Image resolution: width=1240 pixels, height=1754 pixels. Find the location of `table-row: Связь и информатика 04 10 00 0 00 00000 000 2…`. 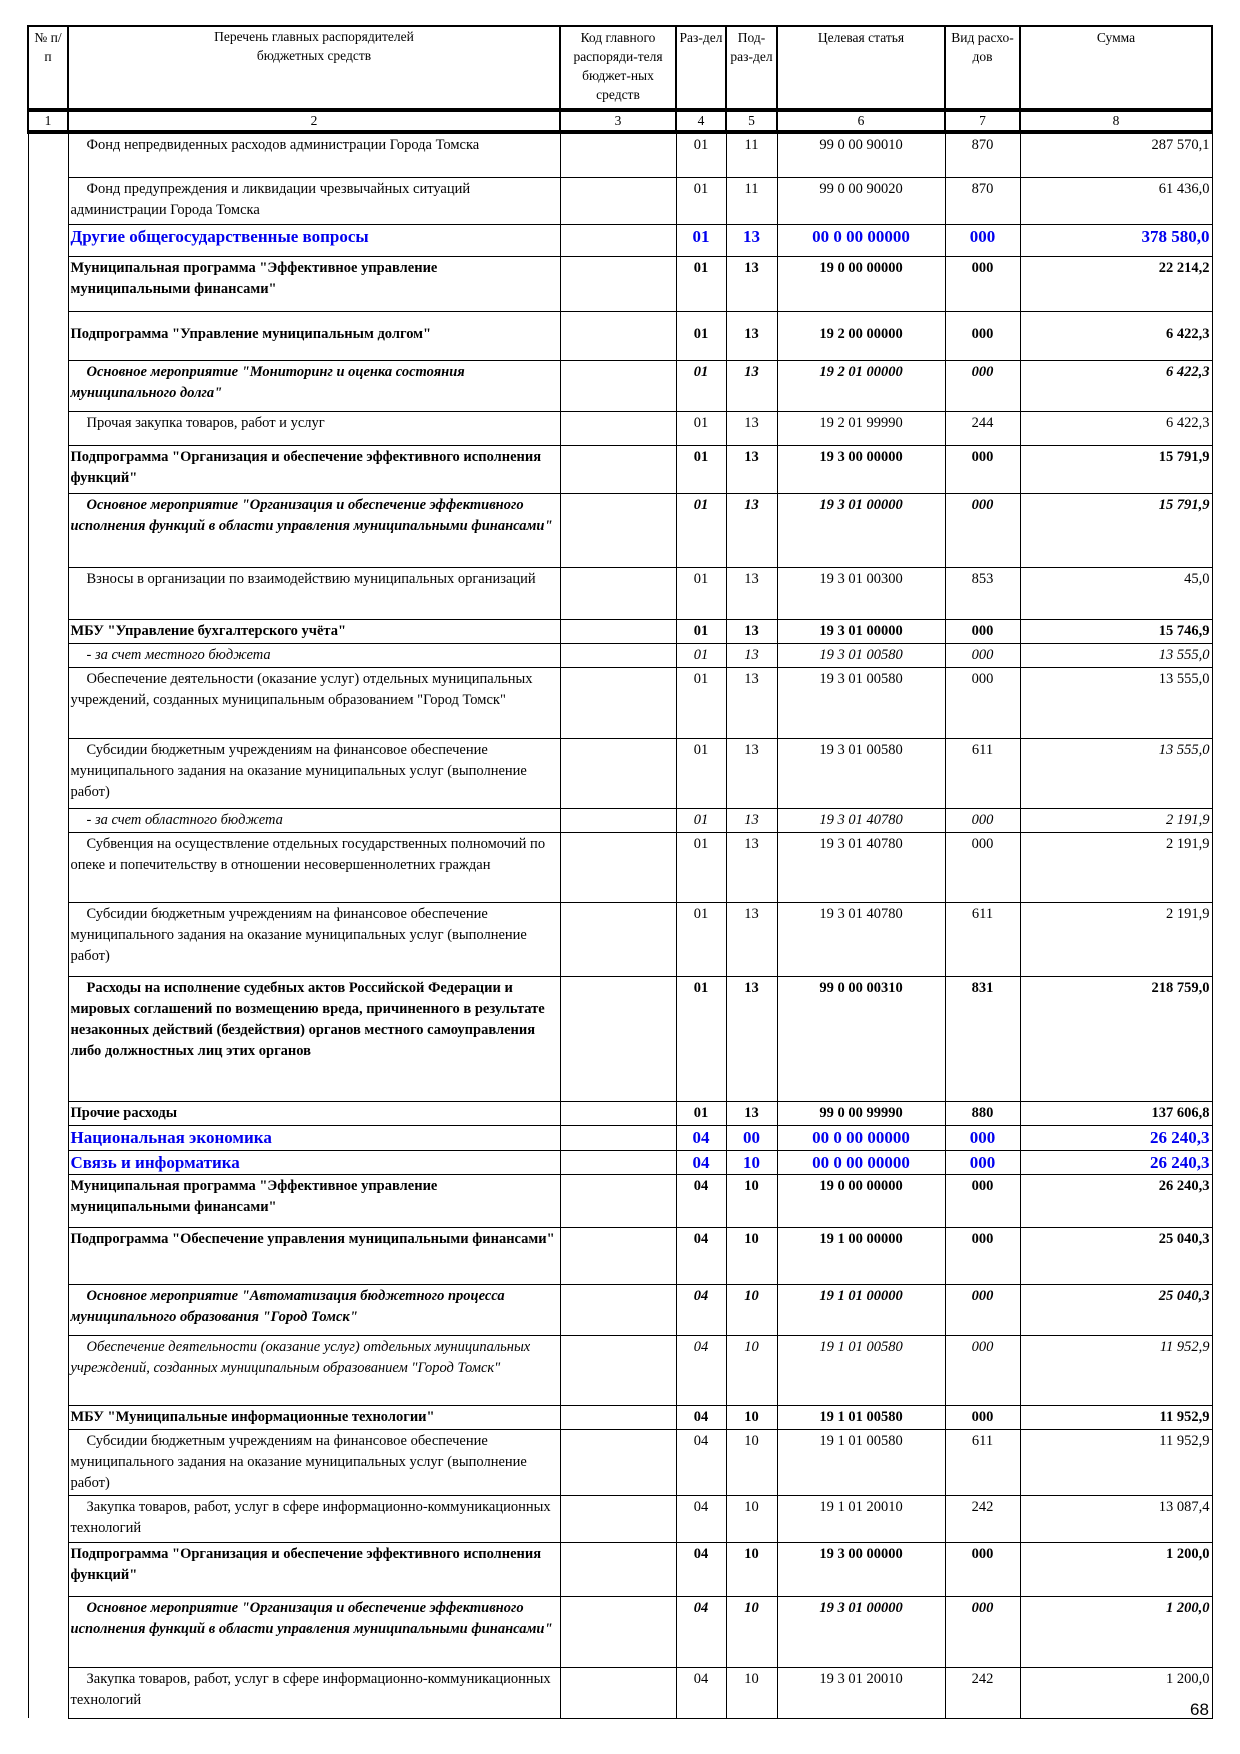

table-row: Связь и информатика 04 10 00 0 00 00000 000 2… is located at coordinates (620, 1162).